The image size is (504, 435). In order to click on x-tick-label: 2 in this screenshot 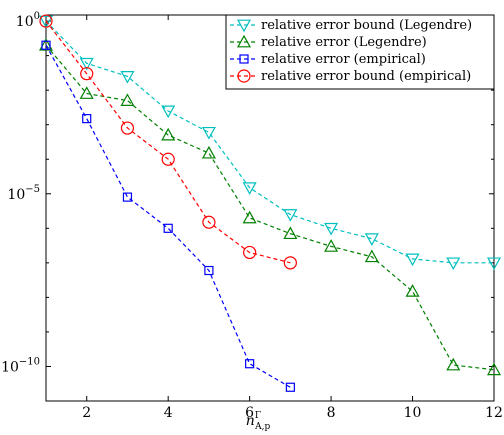, I will do `click(86, 413)`.